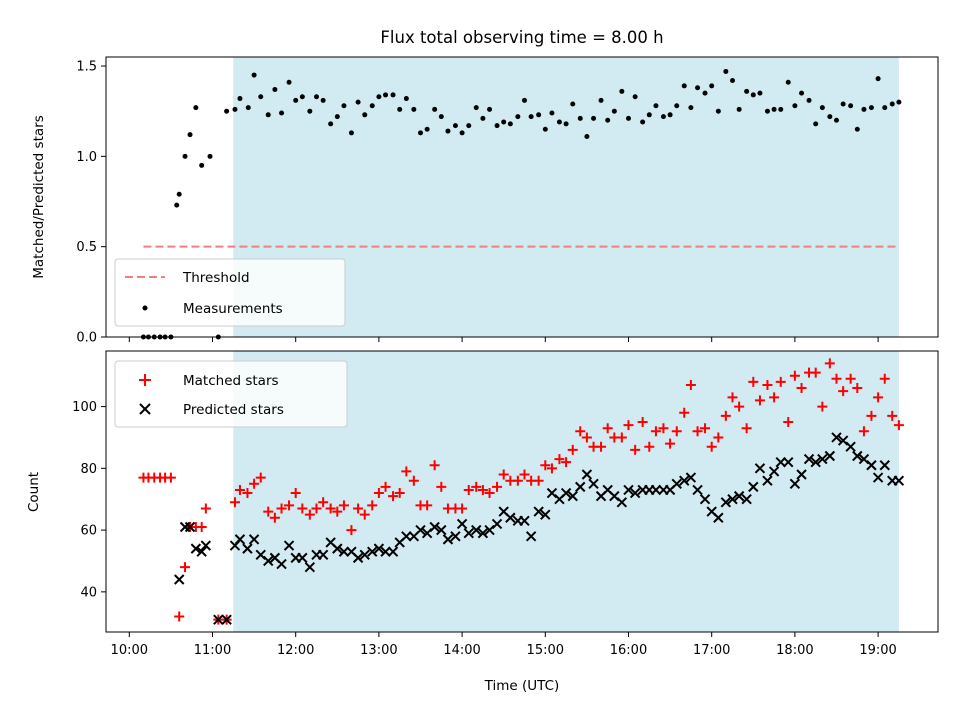 This screenshot has height=720, width=960. I want to click on panel-ratio-ylabel: Matched/Predicted stars, so click(39, 196).